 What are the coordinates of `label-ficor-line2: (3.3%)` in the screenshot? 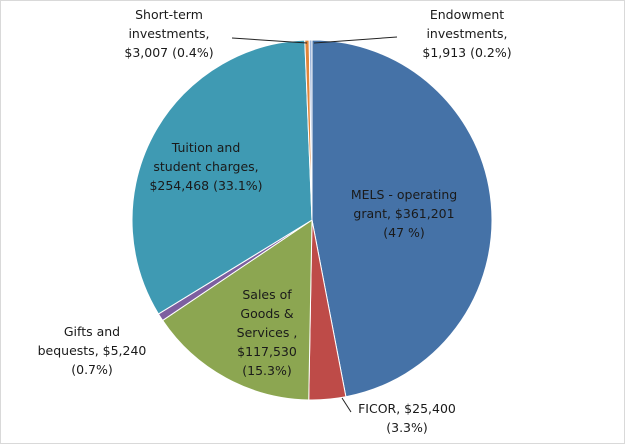 It's located at (407, 427).